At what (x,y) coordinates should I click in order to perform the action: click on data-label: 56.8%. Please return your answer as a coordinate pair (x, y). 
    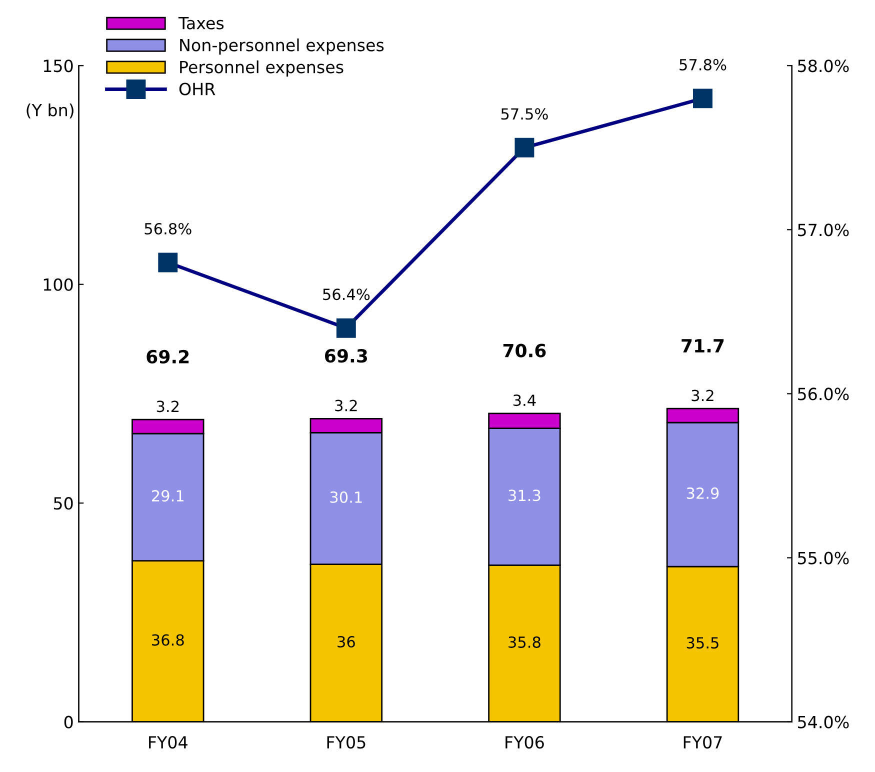
    Looking at the image, I should click on (168, 228).